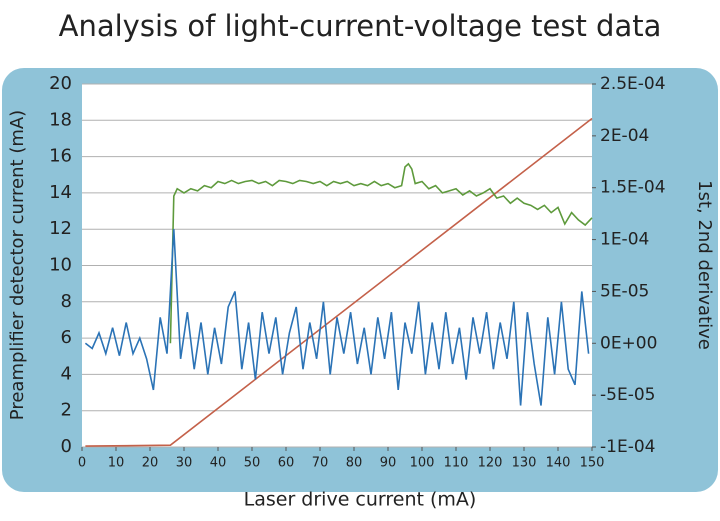  Describe the element at coordinates (150, 463) in the screenshot. I see `x-tick-label: 20` at that location.